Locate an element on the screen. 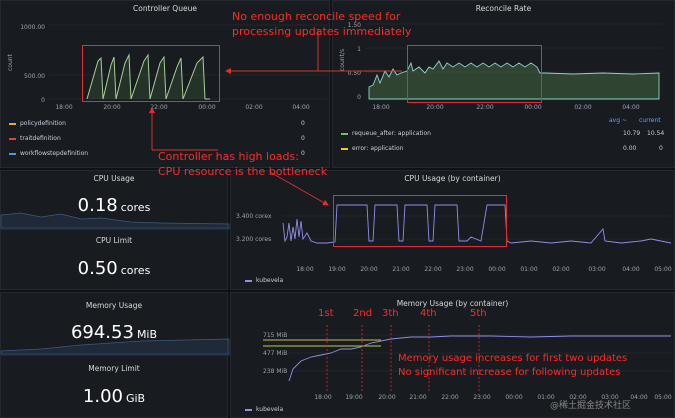 The image size is (675, 418). legend-item-workflowstepdefinition: workflowstepdefinition is located at coordinates (48, 153).